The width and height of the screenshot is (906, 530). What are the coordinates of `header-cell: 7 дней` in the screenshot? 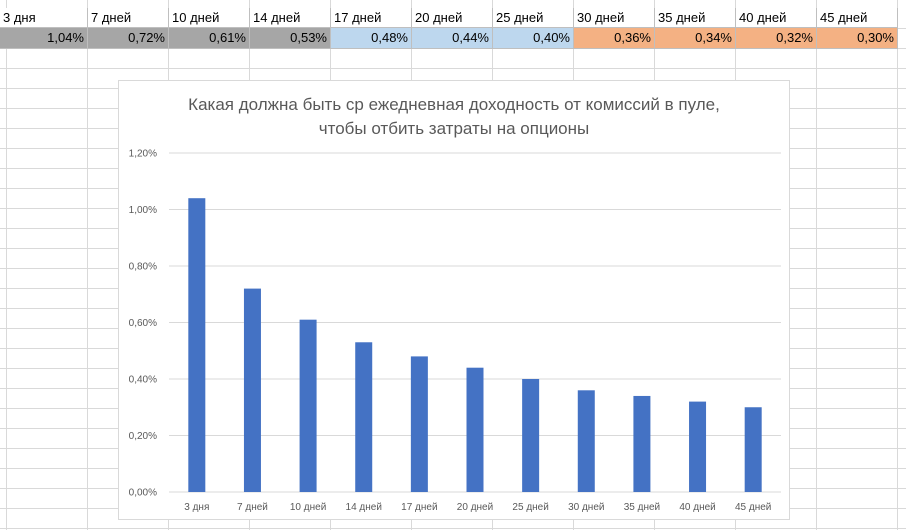 It's located at (128, 18).